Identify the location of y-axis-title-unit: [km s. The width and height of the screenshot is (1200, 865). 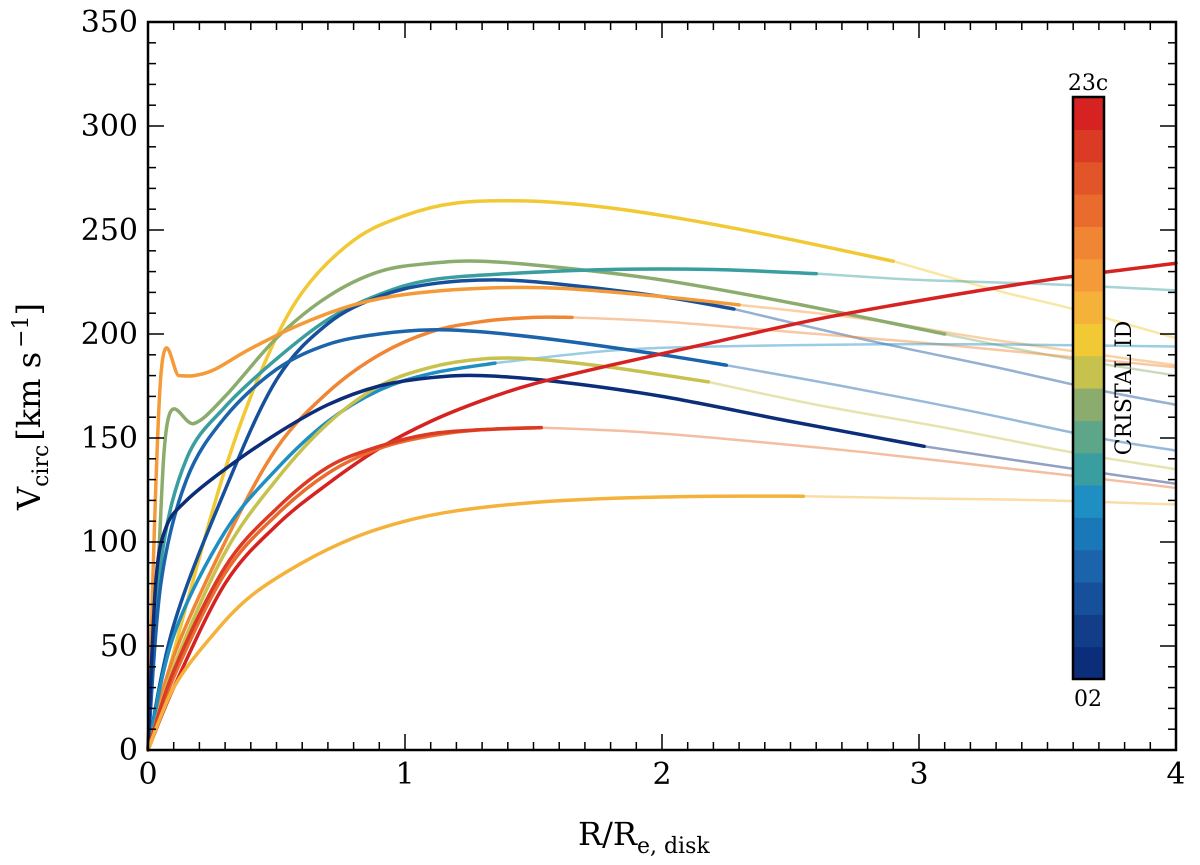
(29, 396).